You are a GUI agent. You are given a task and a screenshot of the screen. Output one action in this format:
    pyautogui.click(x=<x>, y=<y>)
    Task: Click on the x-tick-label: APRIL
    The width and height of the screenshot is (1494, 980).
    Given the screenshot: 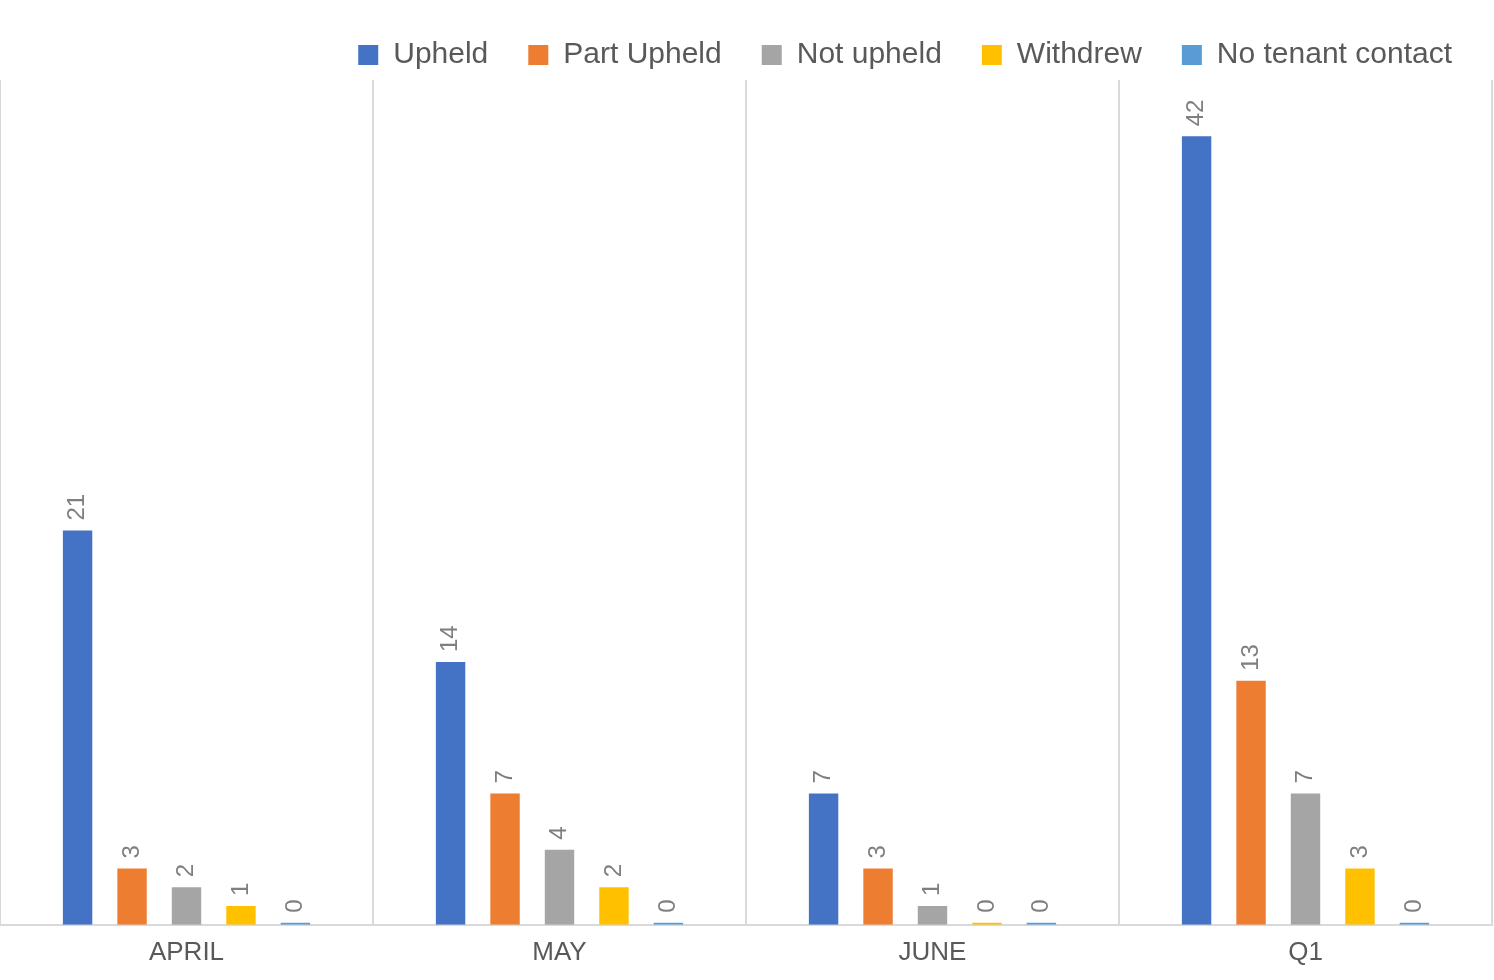 What is the action you would take?
    pyautogui.click(x=186, y=950)
    